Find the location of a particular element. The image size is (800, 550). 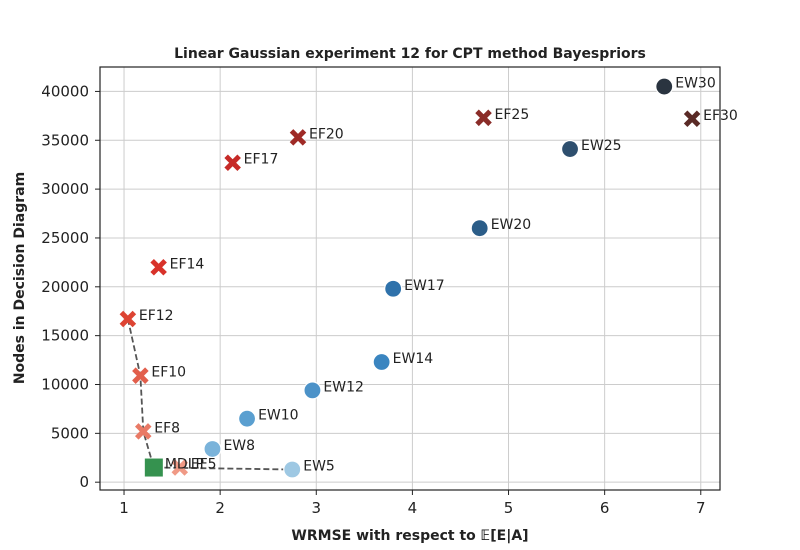

point-ef30 is located at coordinates (692, 119).